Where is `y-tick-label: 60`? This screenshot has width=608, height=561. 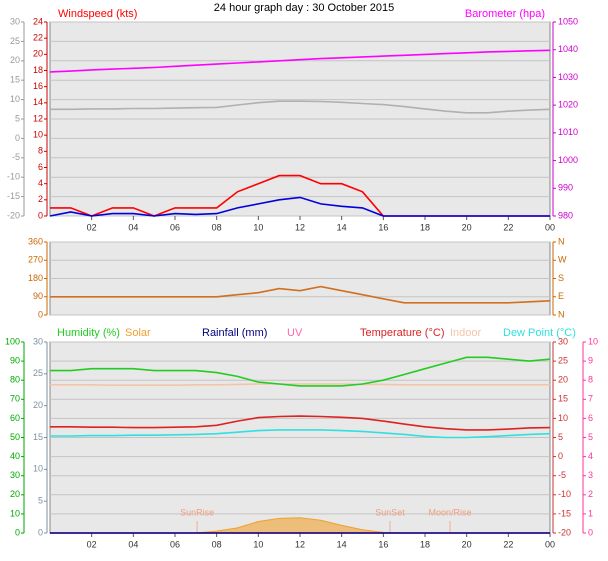 y-tick-label: 60 is located at coordinates (15, 418).